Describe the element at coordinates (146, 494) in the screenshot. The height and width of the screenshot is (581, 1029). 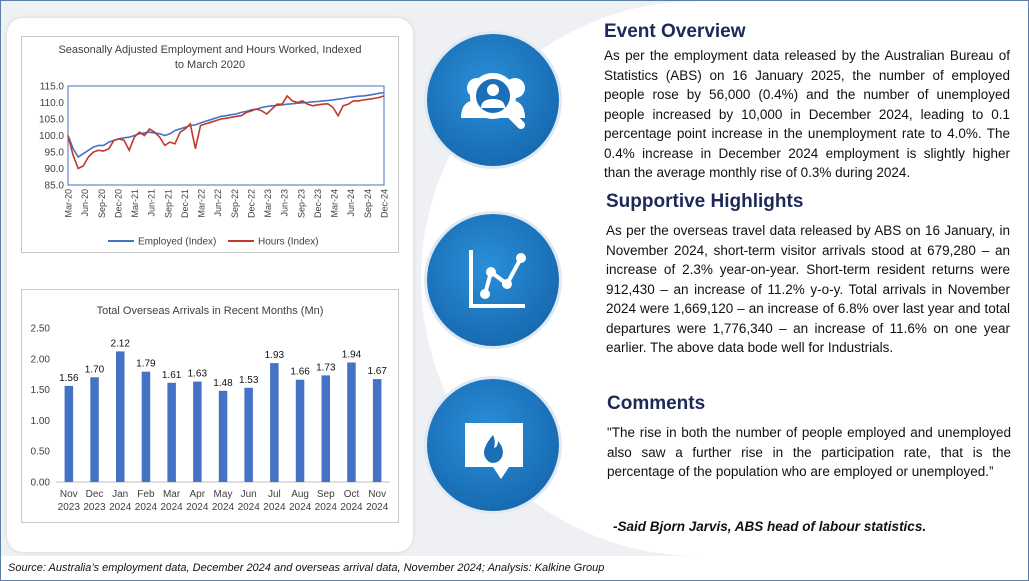
I see `x-tick-month: Feb` at that location.